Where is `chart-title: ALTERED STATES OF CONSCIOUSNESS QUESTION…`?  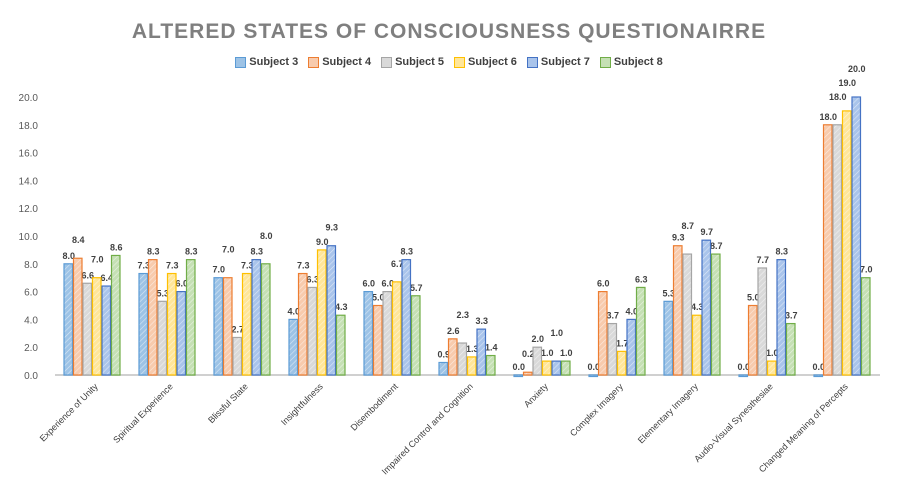
chart-title: ALTERED STATES OF CONSCIOUSNESS QUESTION… is located at coordinates (449, 31).